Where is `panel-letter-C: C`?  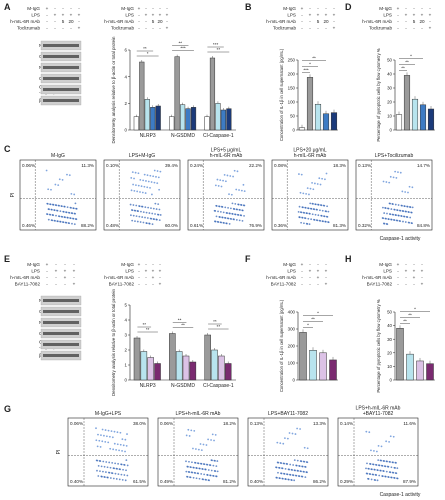 panel-letter-C: C is located at coordinates (7, 149).